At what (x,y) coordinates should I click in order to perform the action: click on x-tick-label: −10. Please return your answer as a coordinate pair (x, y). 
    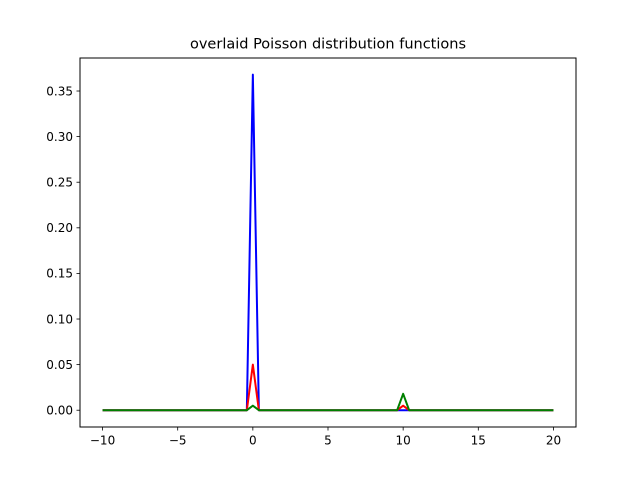
    Looking at the image, I should click on (102, 441).